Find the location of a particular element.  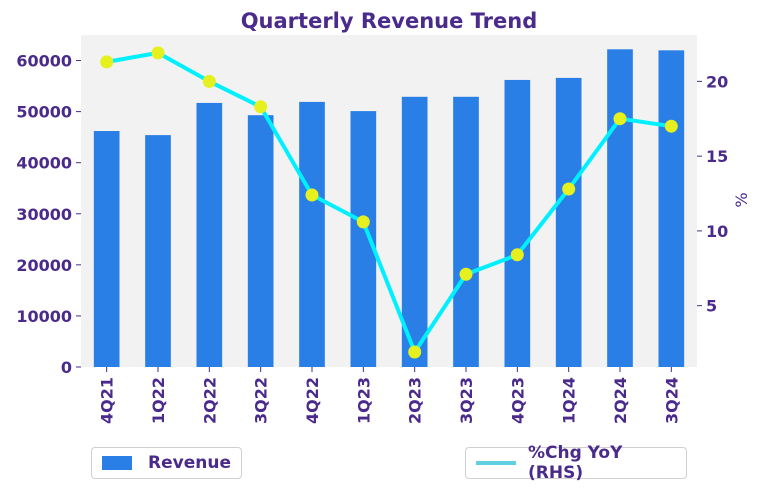

y-tick-label: 20000 is located at coordinates (44, 265).